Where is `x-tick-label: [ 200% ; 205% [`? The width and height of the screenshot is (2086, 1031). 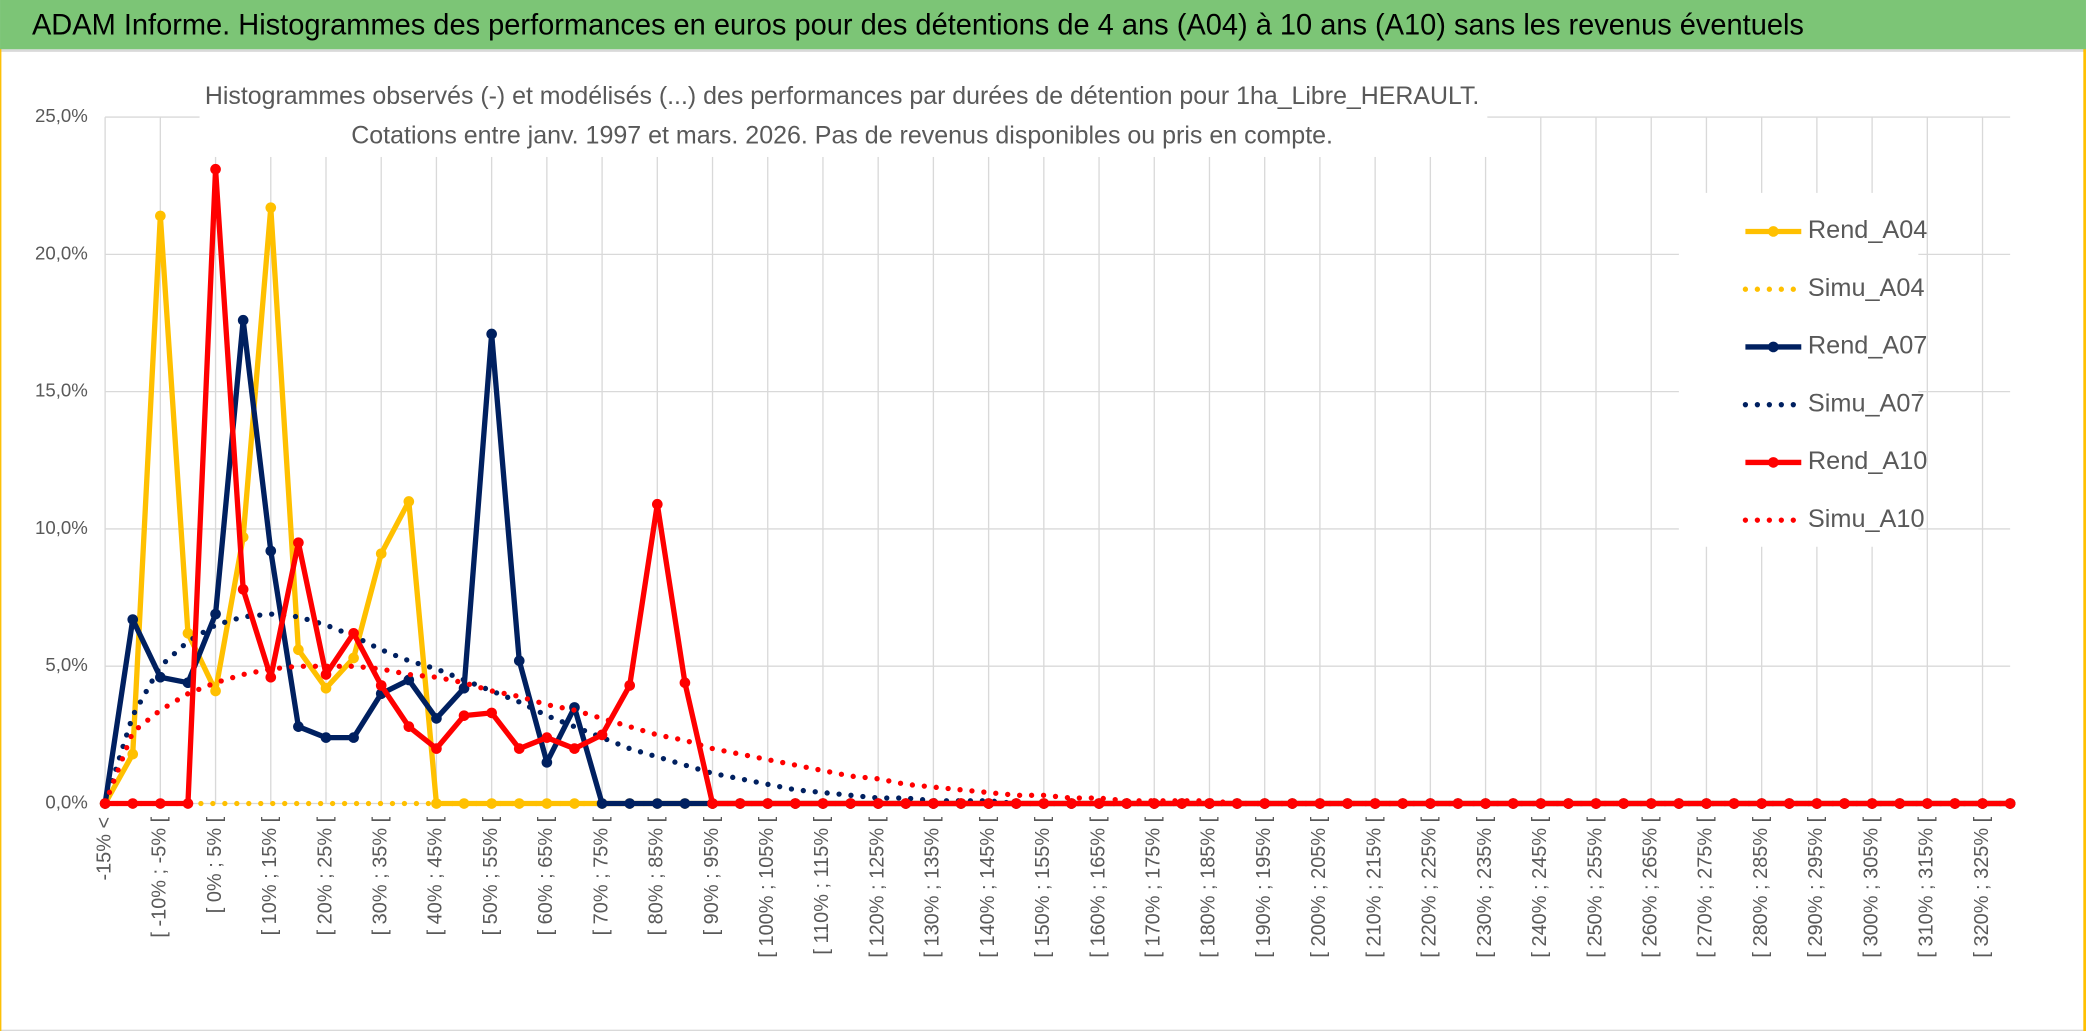 x-tick-label: [ 200% ; 205% [ is located at coordinates (1319, 886).